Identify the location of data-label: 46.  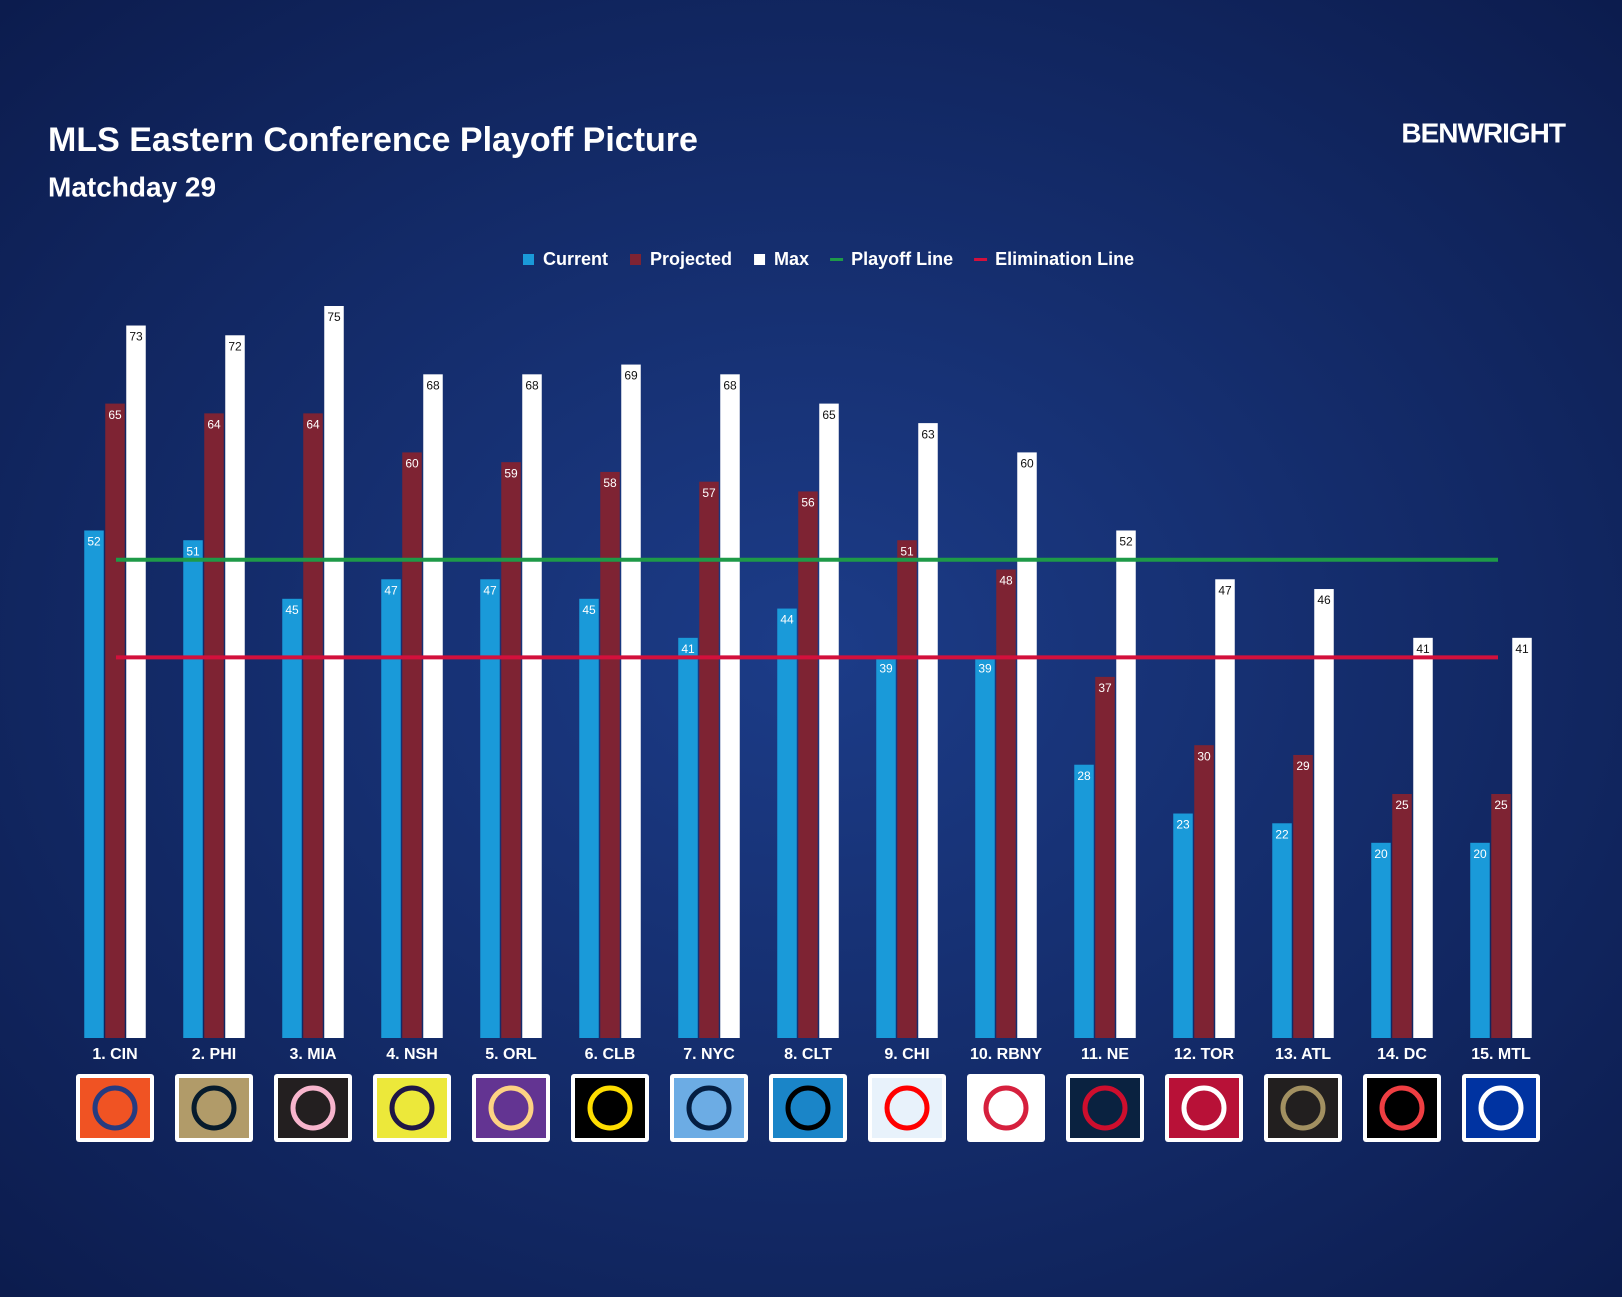
(1324, 600).